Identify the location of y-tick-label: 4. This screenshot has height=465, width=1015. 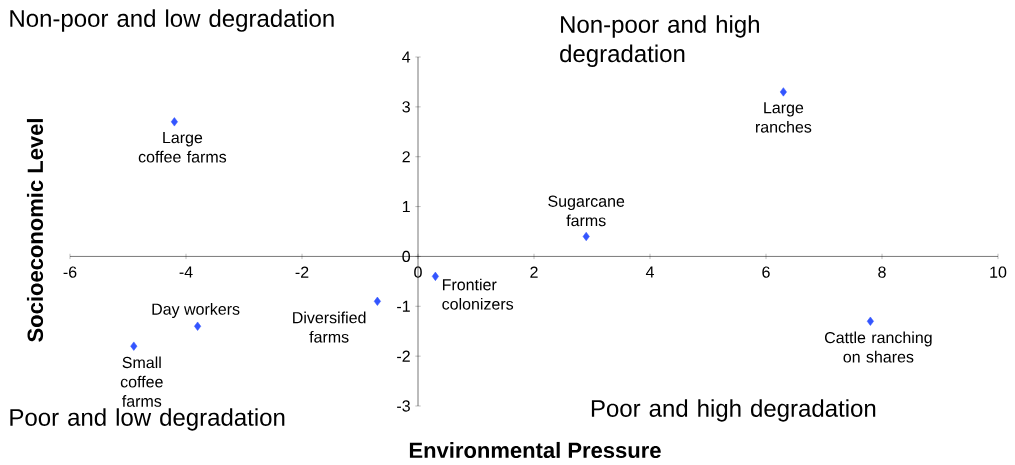
(406, 57).